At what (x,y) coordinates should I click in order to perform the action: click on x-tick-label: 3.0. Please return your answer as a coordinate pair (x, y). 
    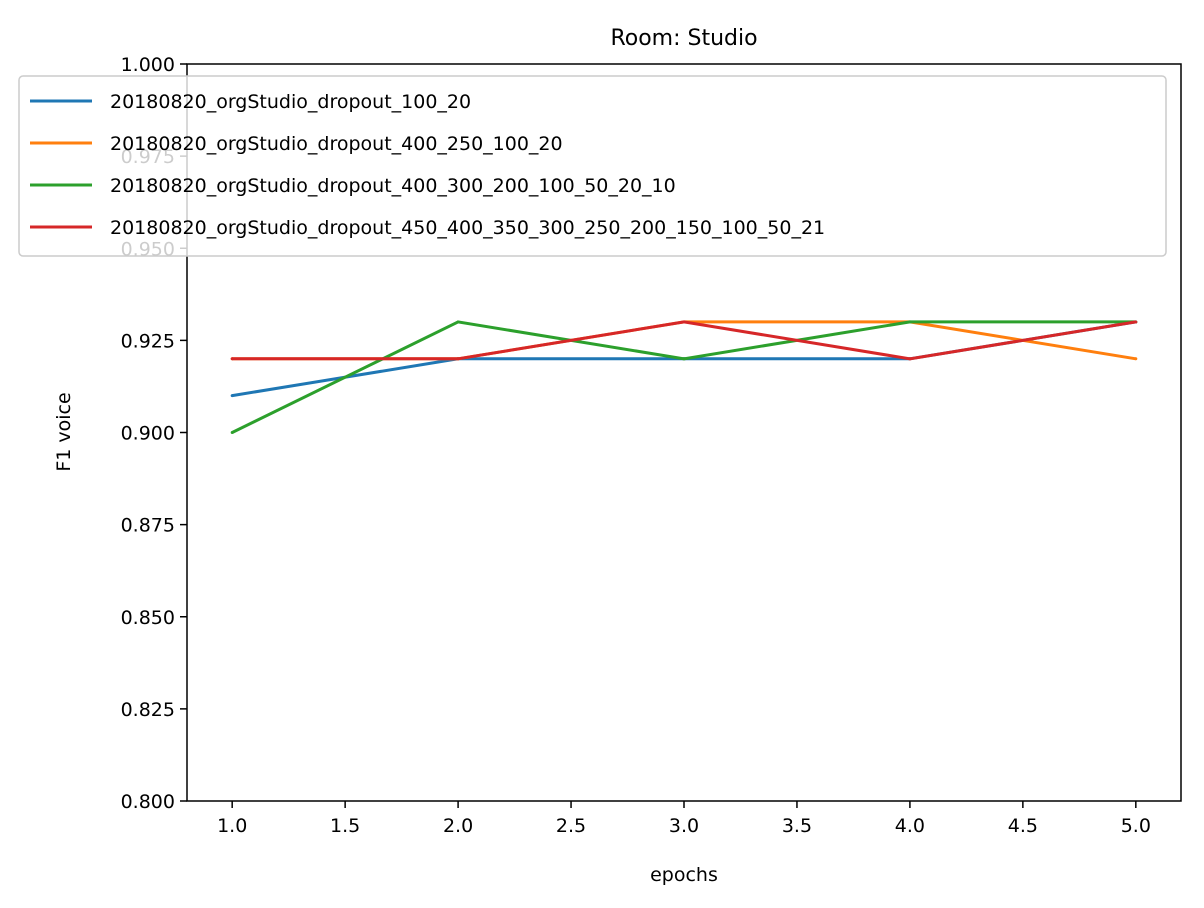
    Looking at the image, I should click on (684, 826).